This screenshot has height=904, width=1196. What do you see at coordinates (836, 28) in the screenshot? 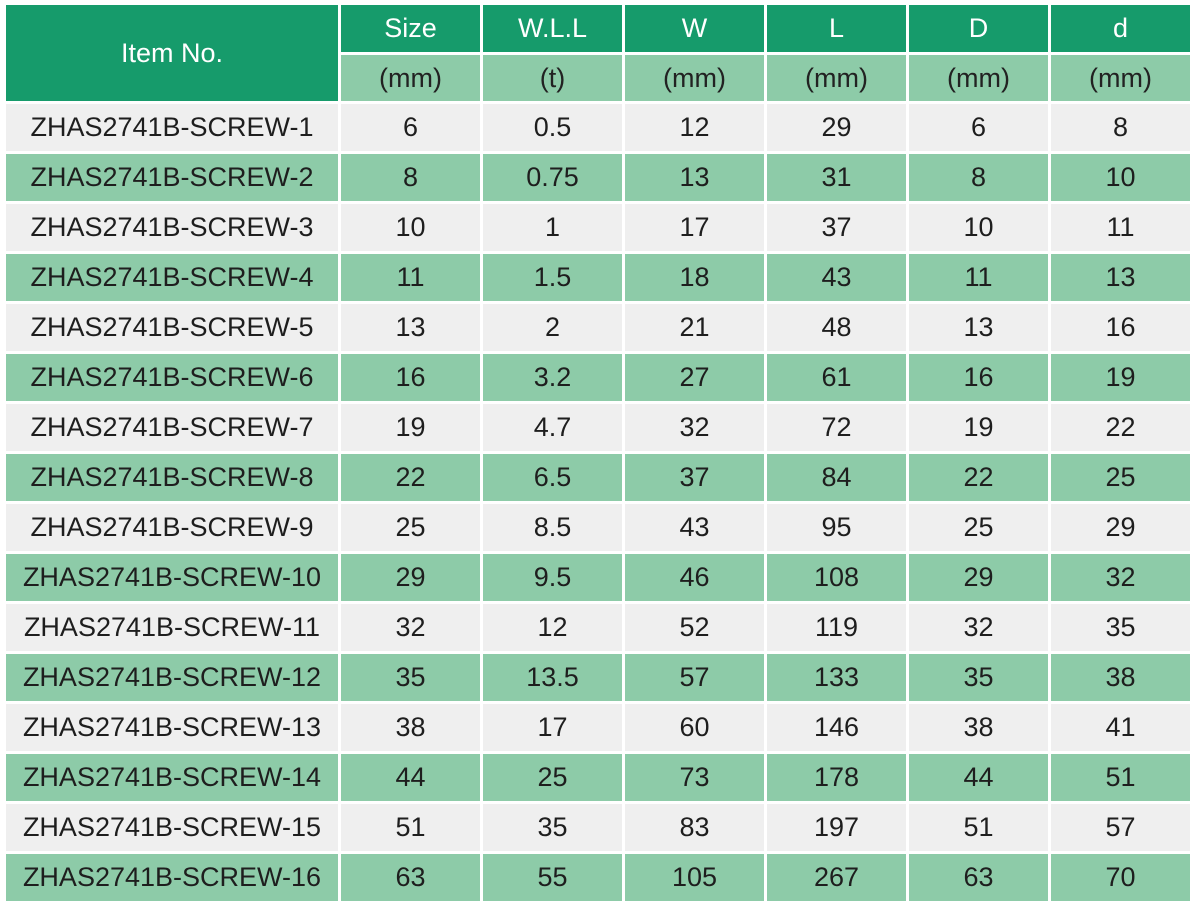
I see `header-l: L` at bounding box center [836, 28].